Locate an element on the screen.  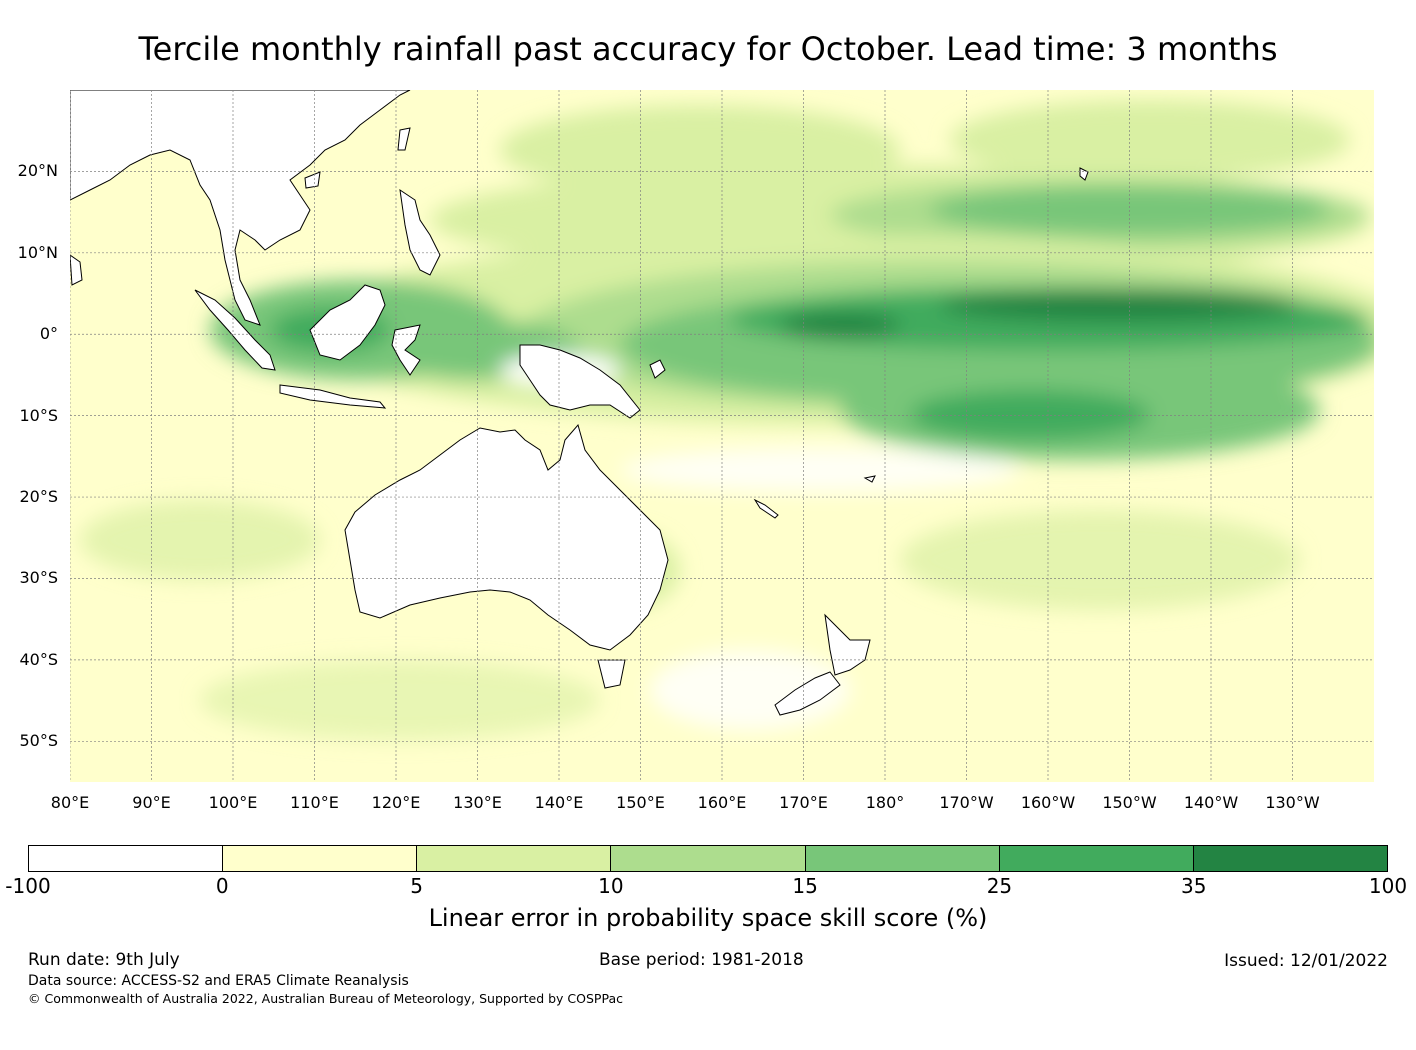
latitude-label: 10°S is located at coordinates (38, 415).